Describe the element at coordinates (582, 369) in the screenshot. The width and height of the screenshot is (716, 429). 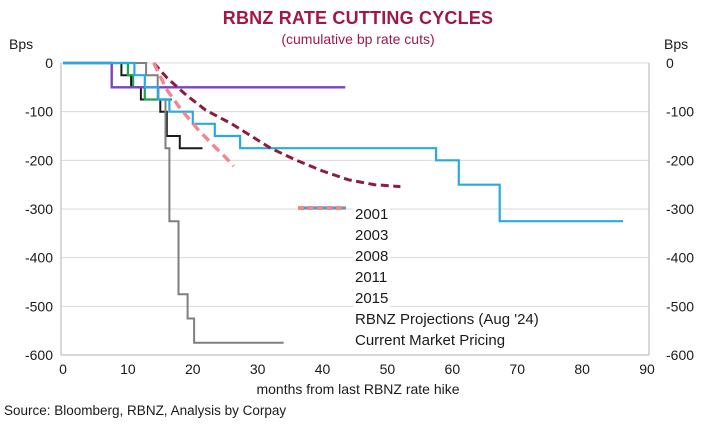
I see `x-tick-label: 80` at that location.